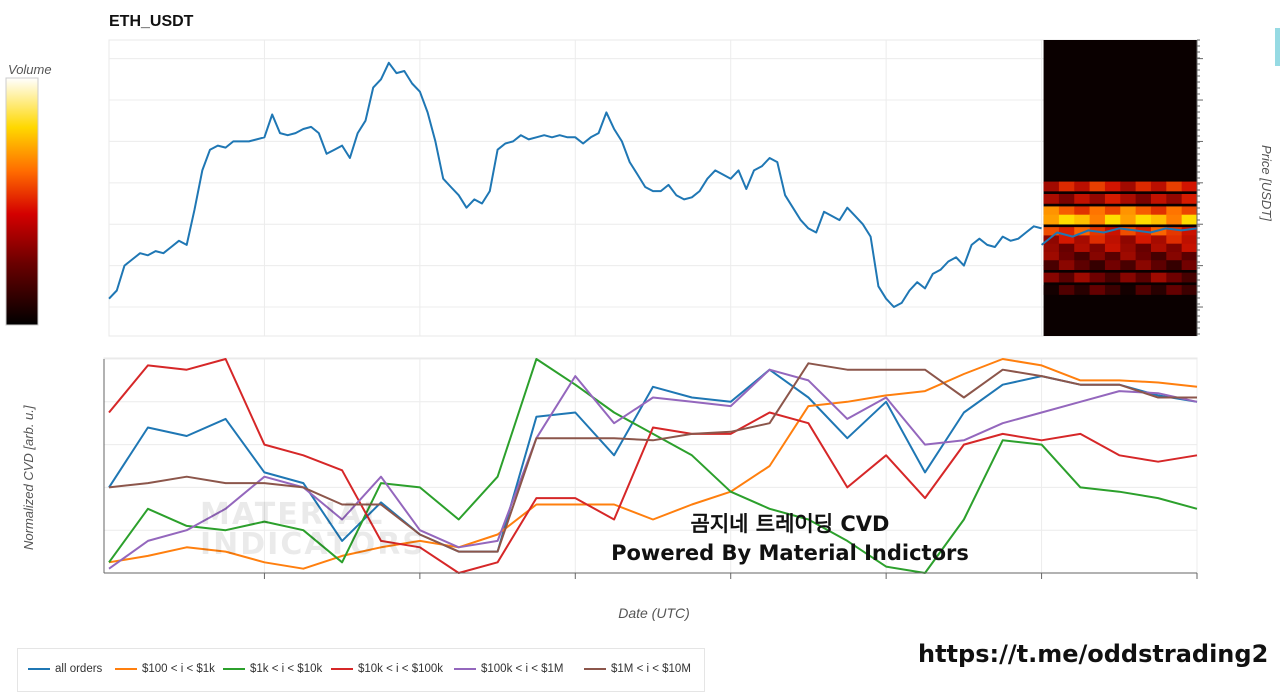  I want to click on price-projection-line, so click(1119, 236).